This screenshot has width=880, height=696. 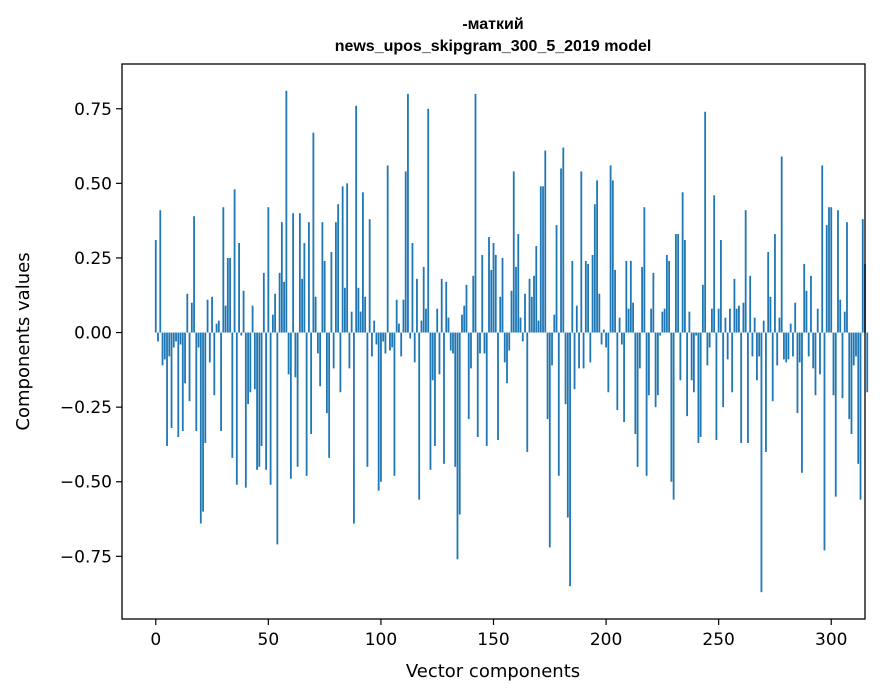 What do you see at coordinates (718, 640) in the screenshot?
I see `x-tick-label: 250` at bounding box center [718, 640].